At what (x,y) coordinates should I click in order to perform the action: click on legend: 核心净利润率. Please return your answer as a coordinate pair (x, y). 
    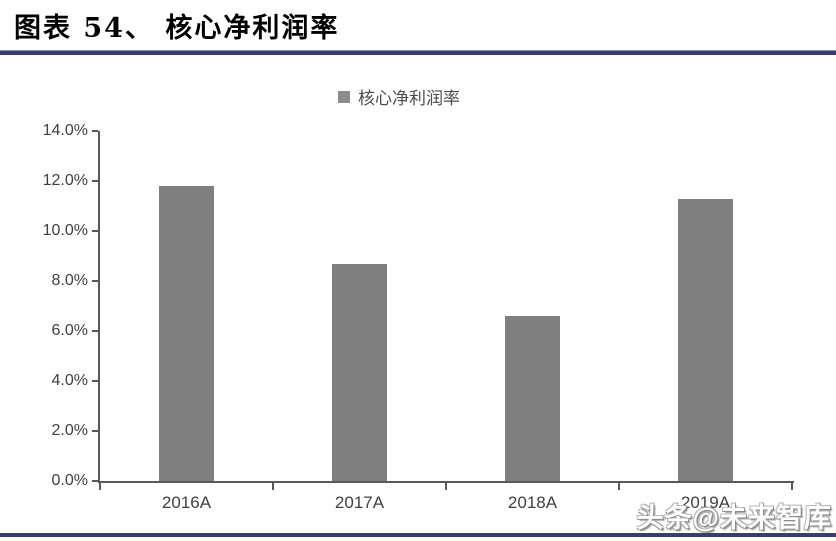
    Looking at the image, I should click on (399, 96).